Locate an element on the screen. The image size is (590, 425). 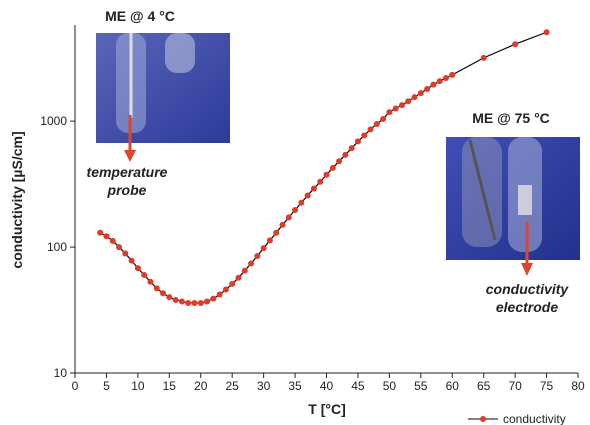
annotation: conductivity is located at coordinates (528, 289).